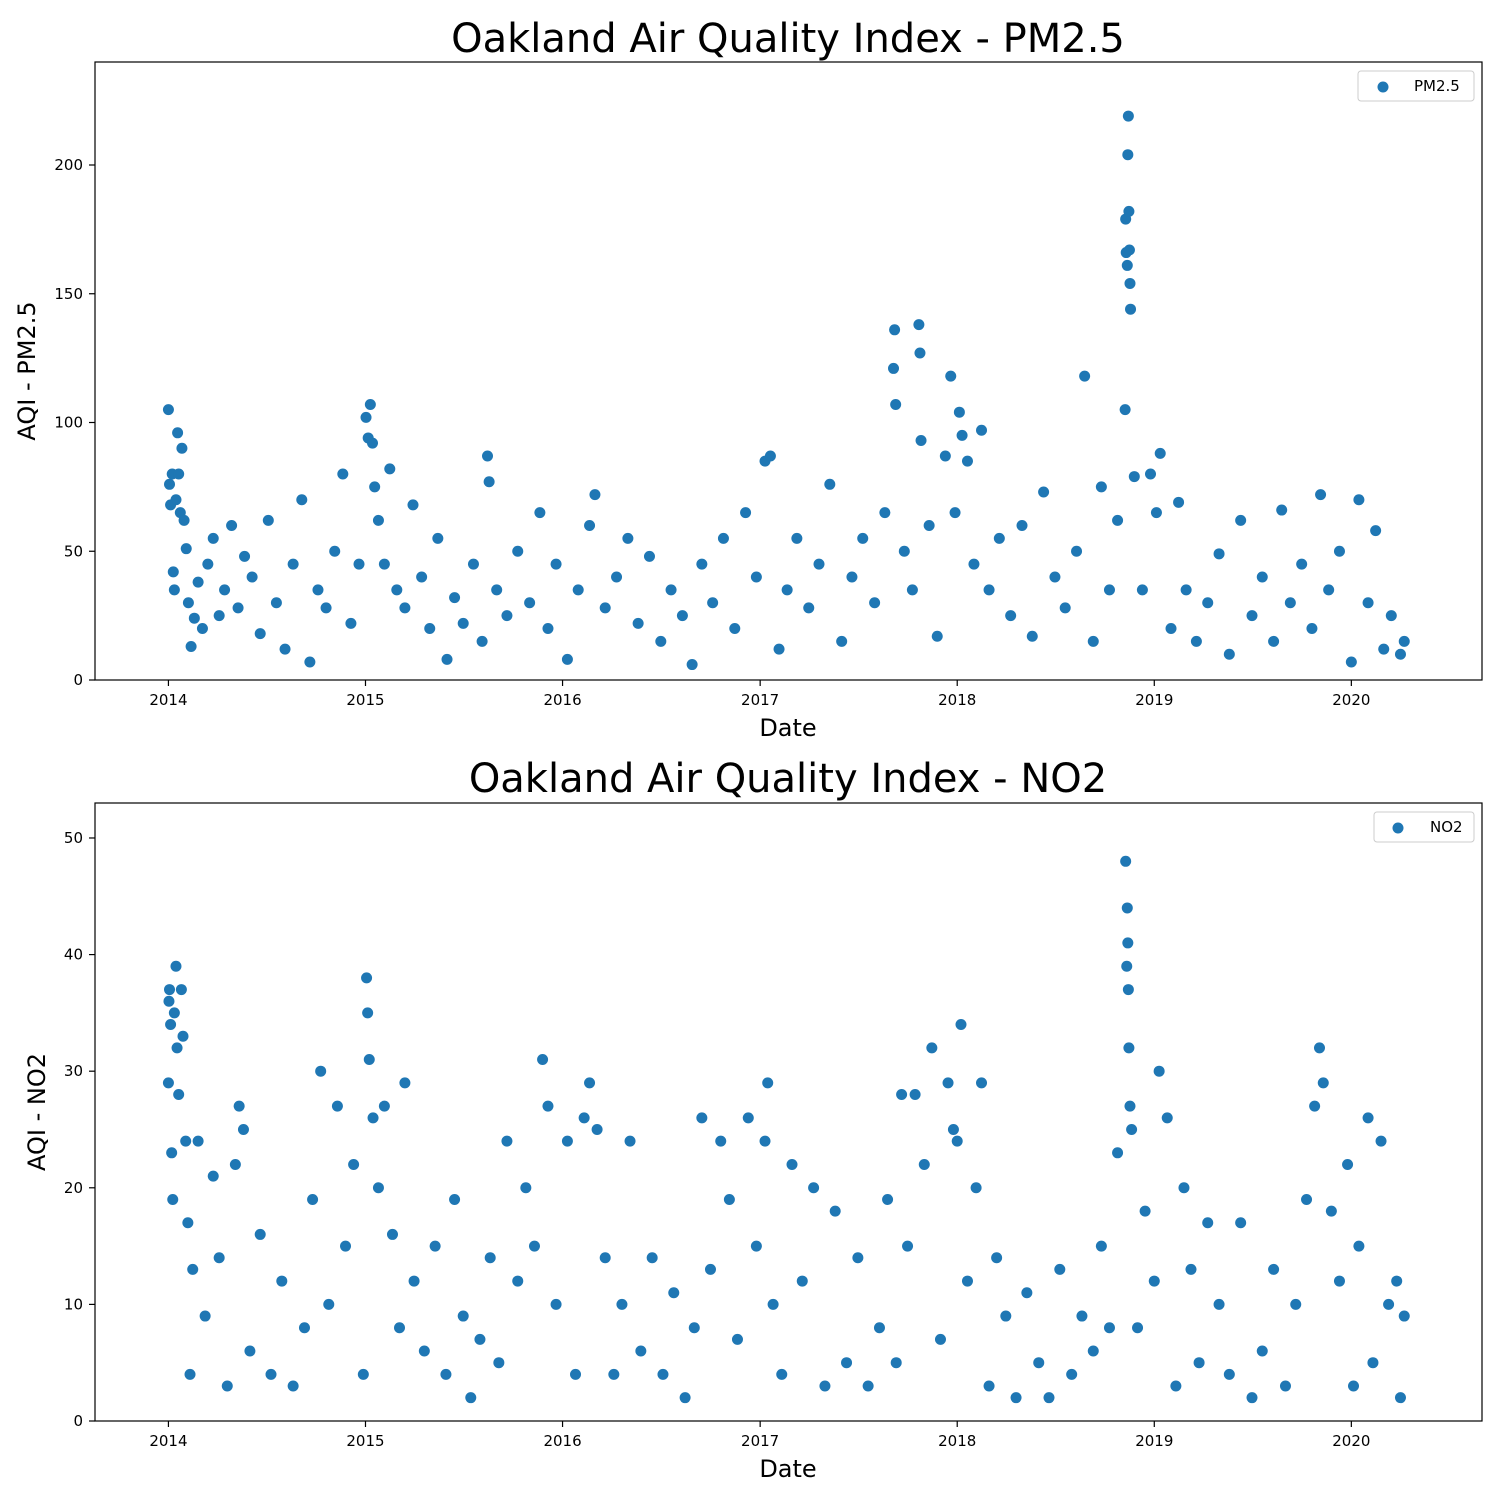 The image size is (1500, 1500). Describe the element at coordinates (73, 1304) in the screenshot. I see `no2-y-tick-label: 10` at that location.